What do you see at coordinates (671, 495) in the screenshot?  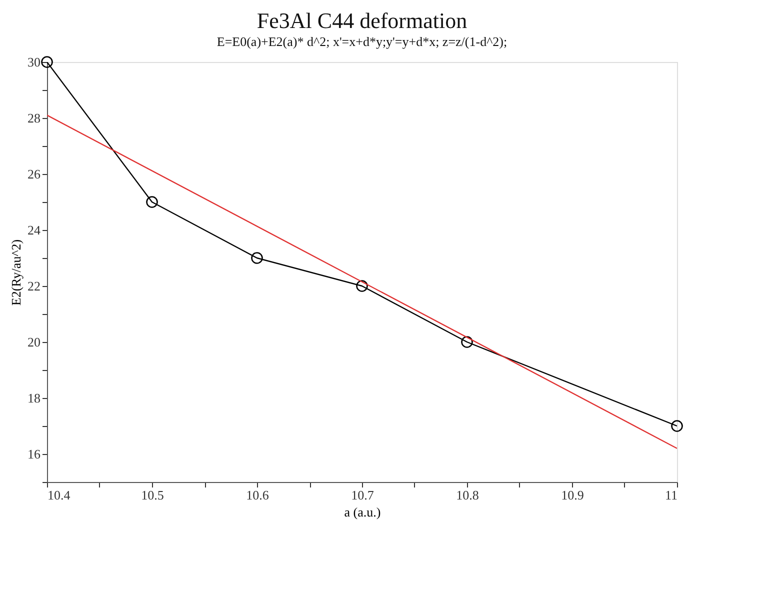 I see `x-tick-label: 11` at bounding box center [671, 495].